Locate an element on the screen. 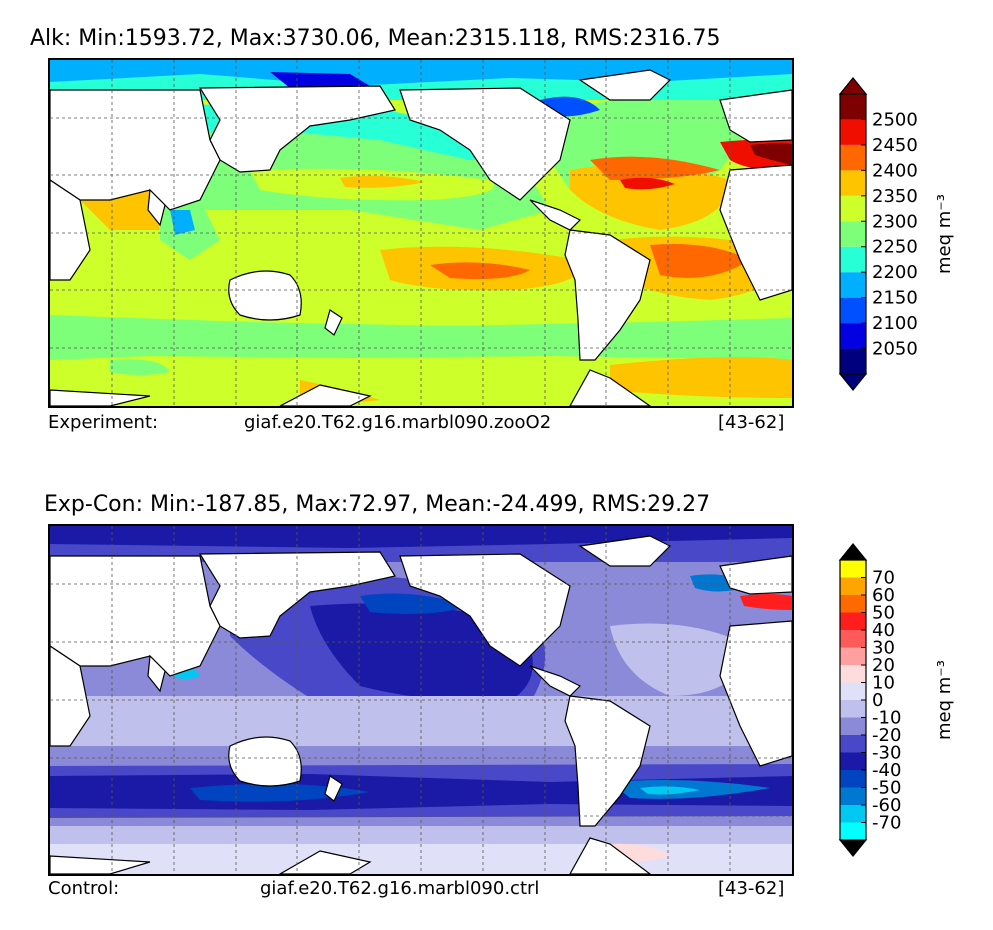 Image resolution: width=993 pixels, height=930 pixels. diff-mediterranean is located at coordinates (766, 602).